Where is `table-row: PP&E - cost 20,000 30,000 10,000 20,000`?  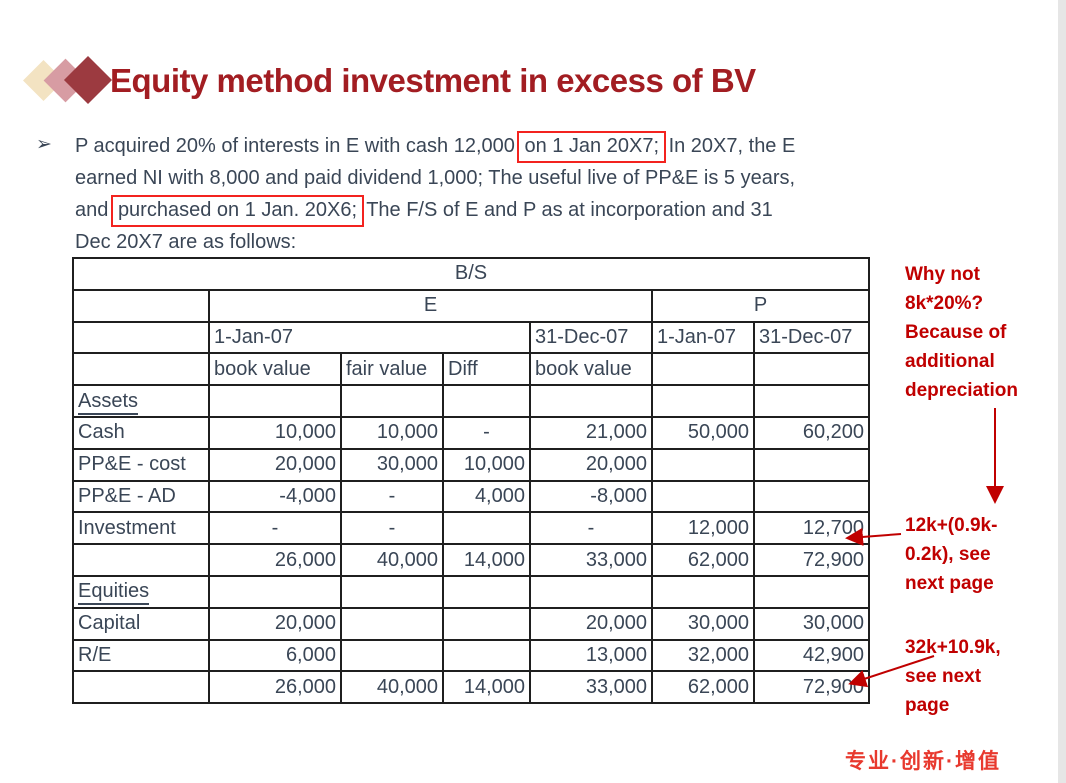
table-row: PP&E - cost 20,000 30,000 10,000 20,000 is located at coordinates (471, 464).